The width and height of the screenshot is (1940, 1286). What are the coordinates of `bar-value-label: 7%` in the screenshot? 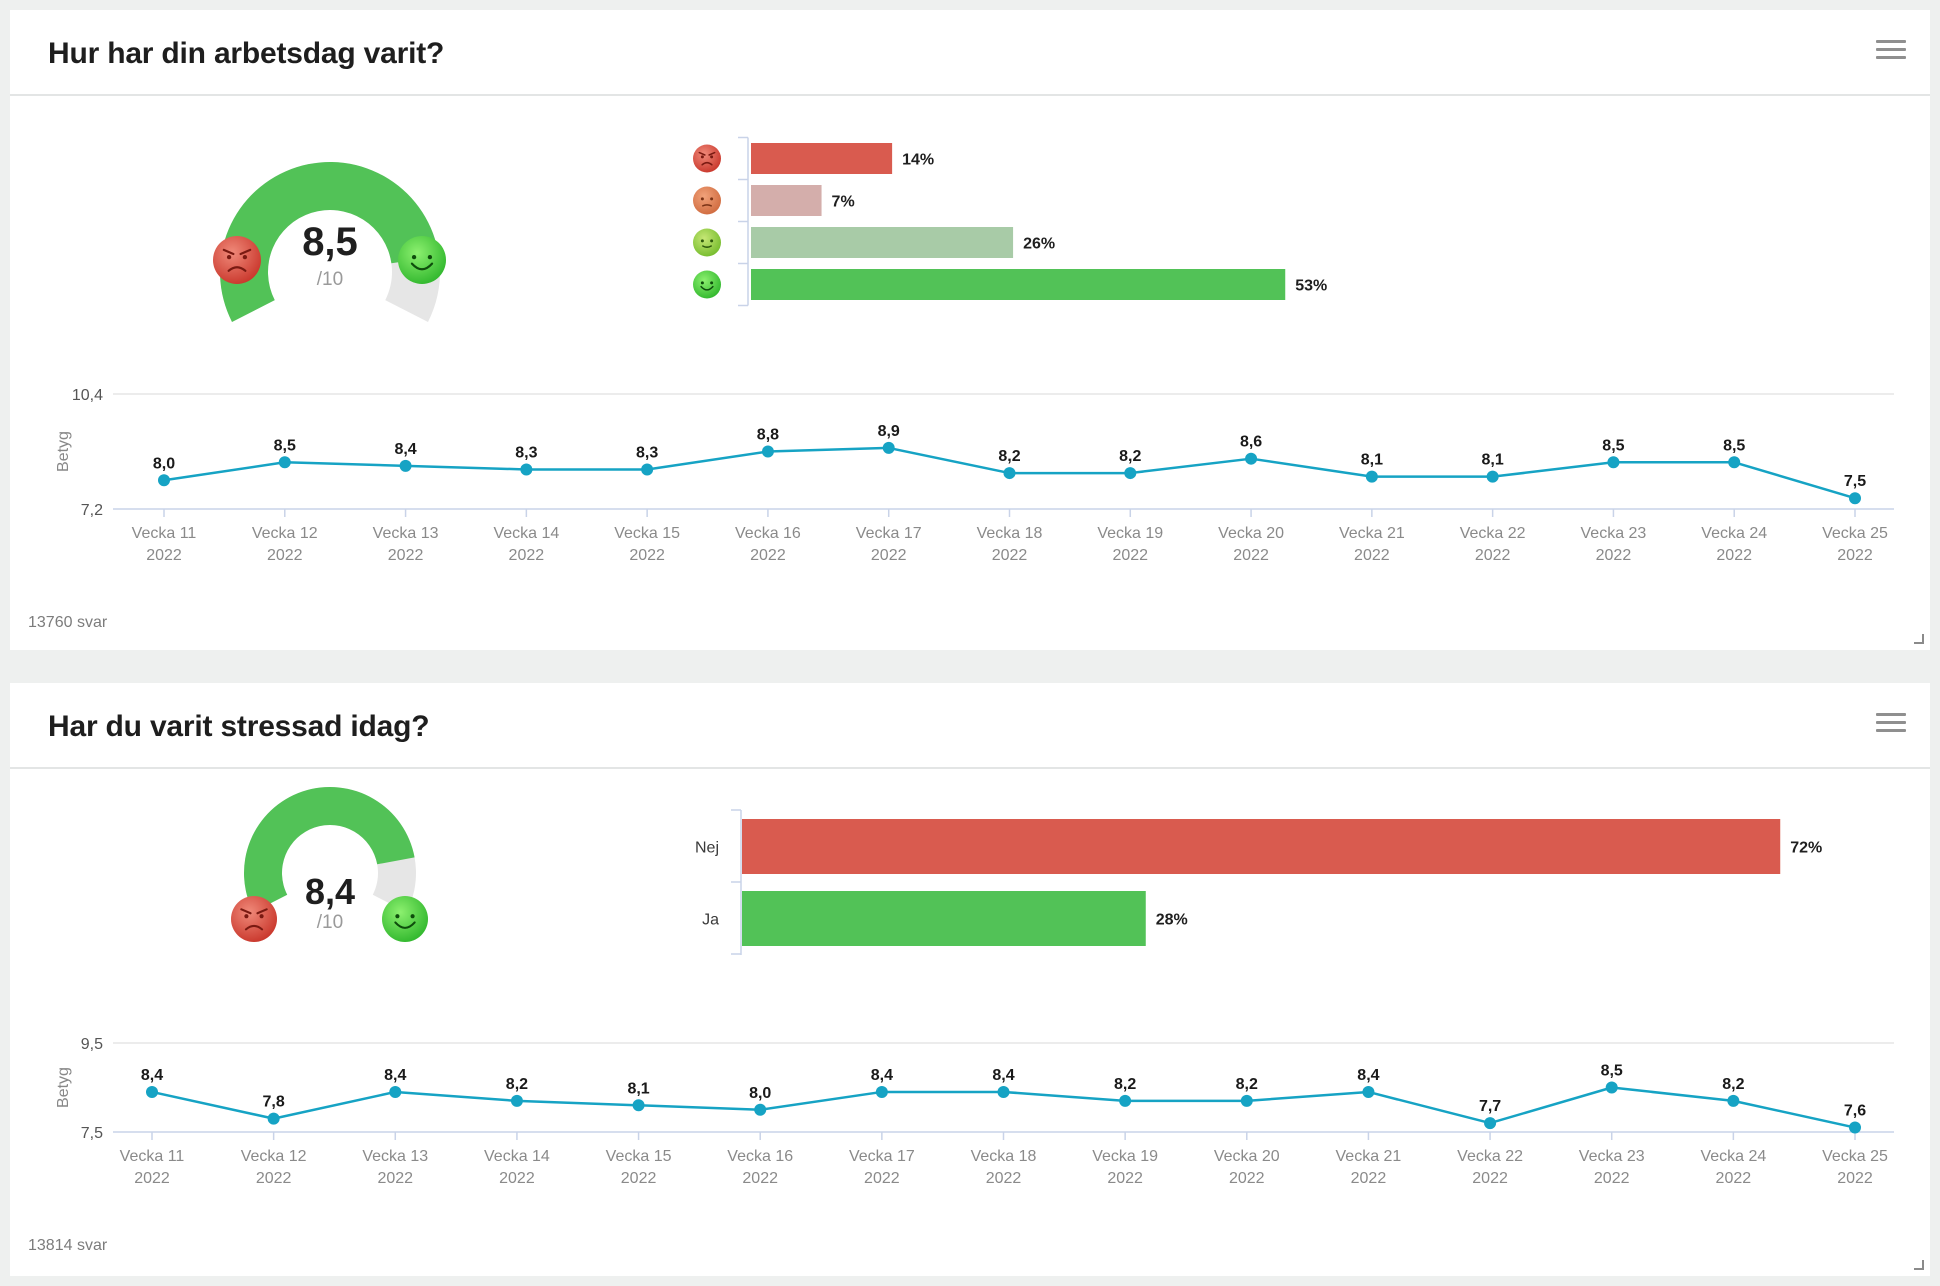 It's located at (843, 202).